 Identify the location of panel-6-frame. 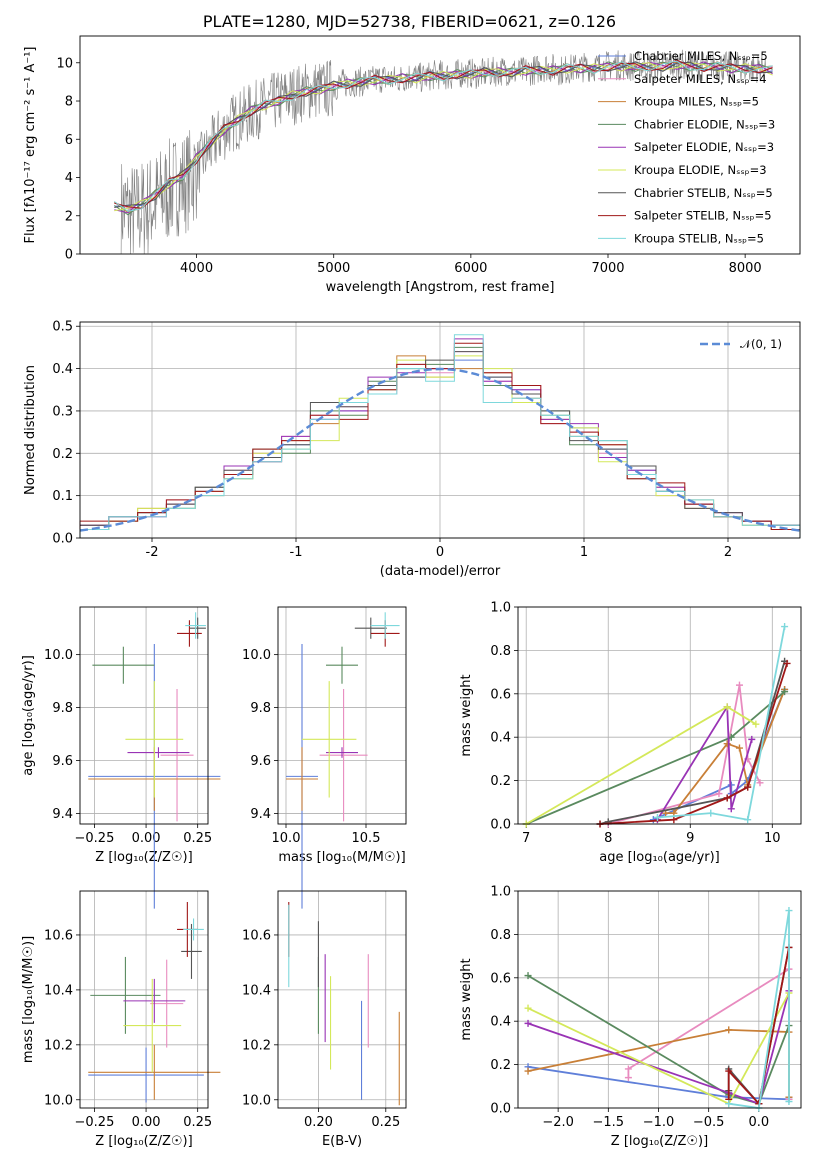
(342, 999).